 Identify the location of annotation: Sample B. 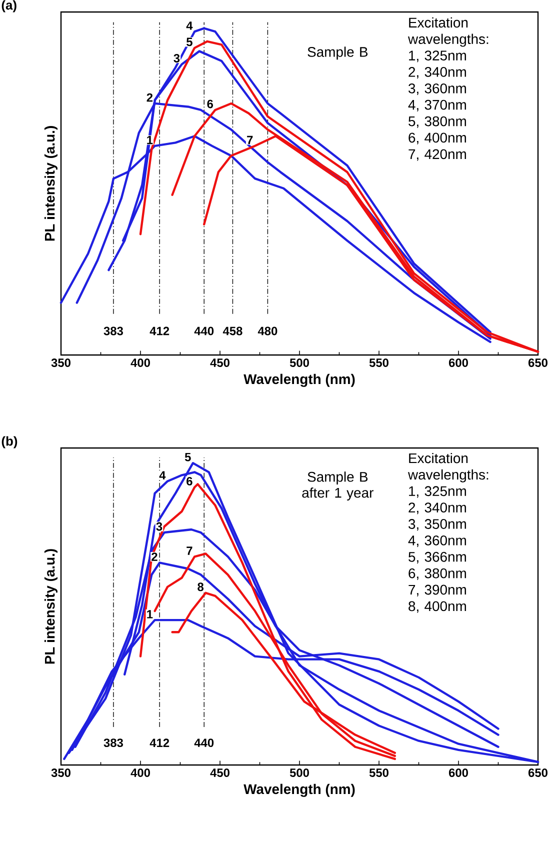
(338, 53).